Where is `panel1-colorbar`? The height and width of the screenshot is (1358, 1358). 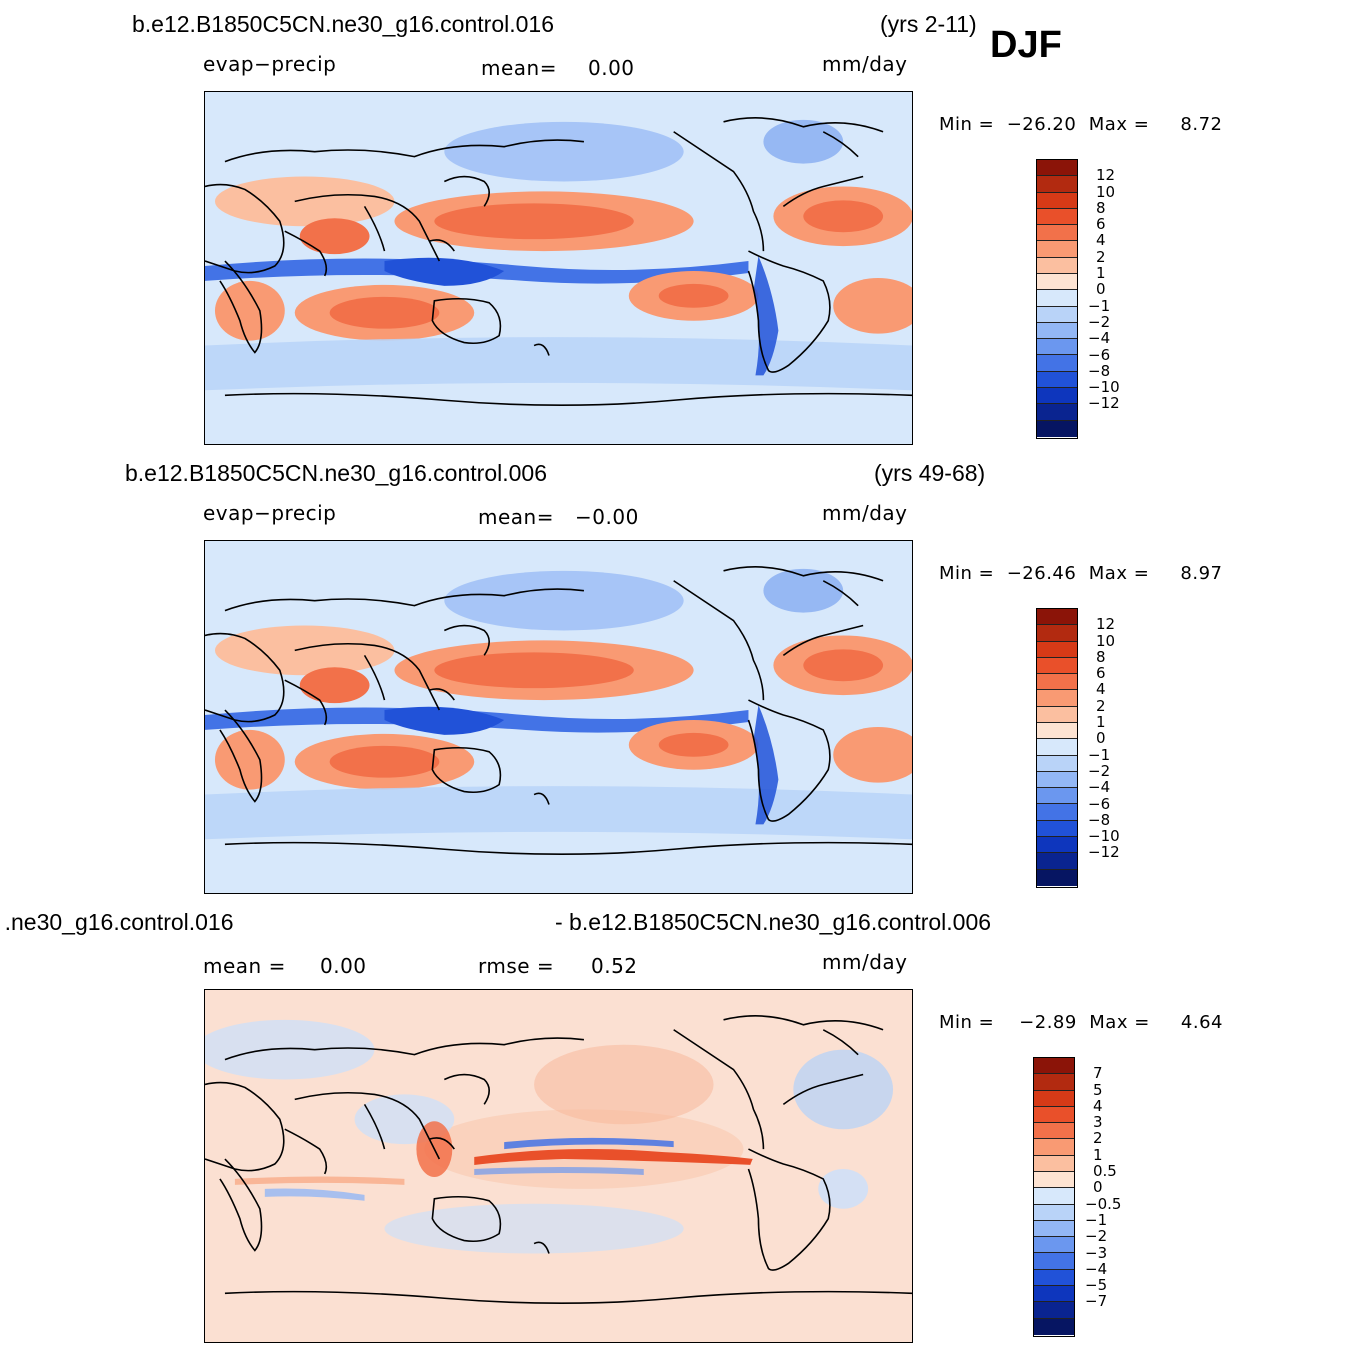
panel1-colorbar is located at coordinates (1057, 299).